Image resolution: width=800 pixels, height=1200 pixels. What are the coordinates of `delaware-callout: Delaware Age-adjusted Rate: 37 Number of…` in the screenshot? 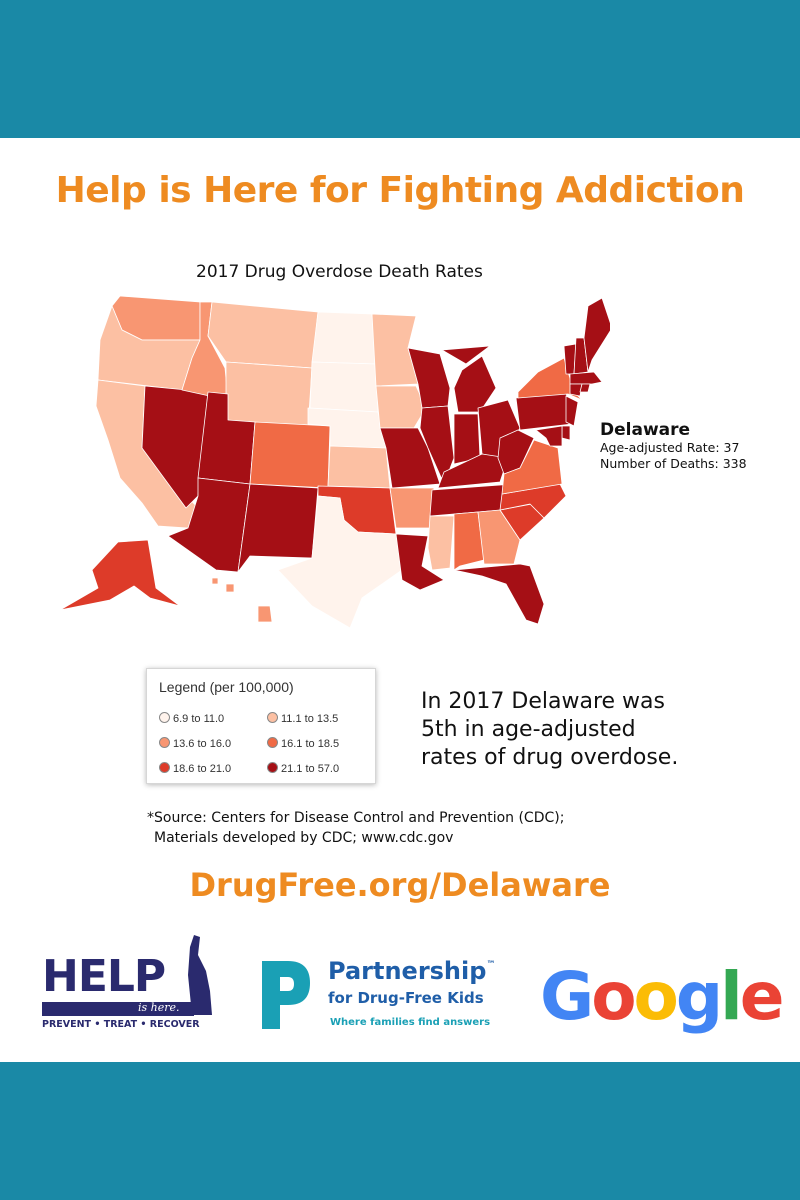 It's located at (673, 446).